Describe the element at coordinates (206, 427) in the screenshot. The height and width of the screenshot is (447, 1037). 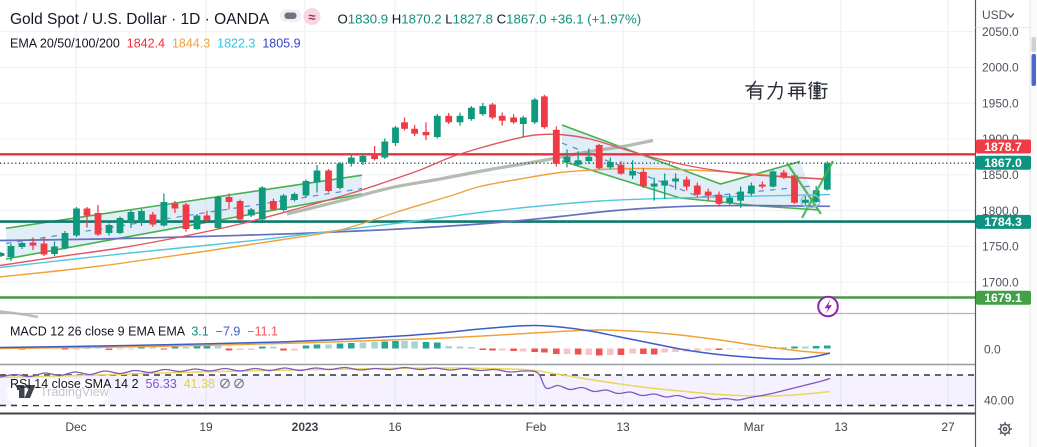
I see `svg-text: 19` at that location.